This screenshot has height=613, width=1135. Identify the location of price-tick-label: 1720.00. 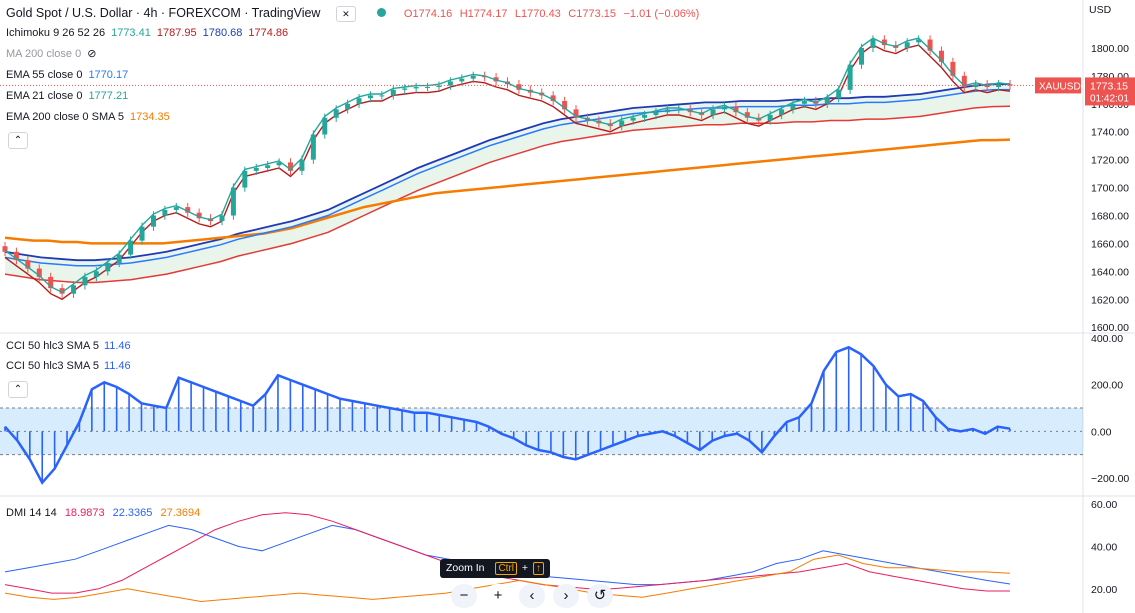
(1110, 161).